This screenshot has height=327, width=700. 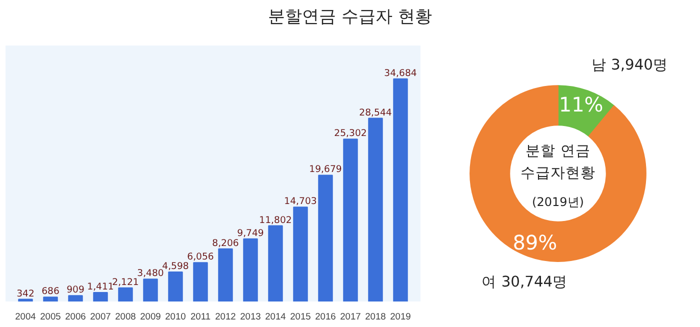 What do you see at coordinates (350, 17) in the screenshot?
I see `chart-title: 분할연금 수급자 현황` at bounding box center [350, 17].